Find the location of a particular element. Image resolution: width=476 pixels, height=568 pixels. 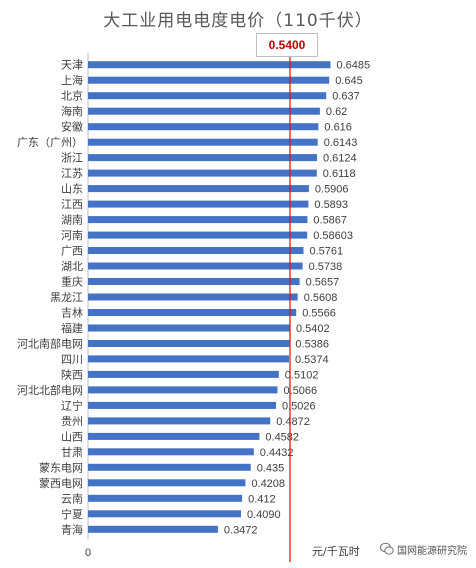

category-label-9: 江西 is located at coordinates (72, 204).